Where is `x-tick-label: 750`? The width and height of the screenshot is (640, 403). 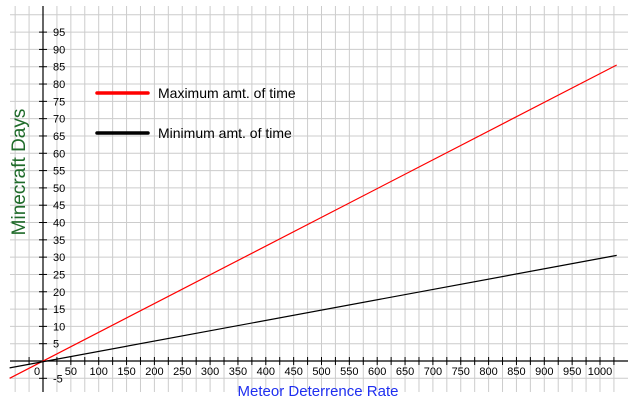 x-tick-label: 750 is located at coordinates (461, 372).